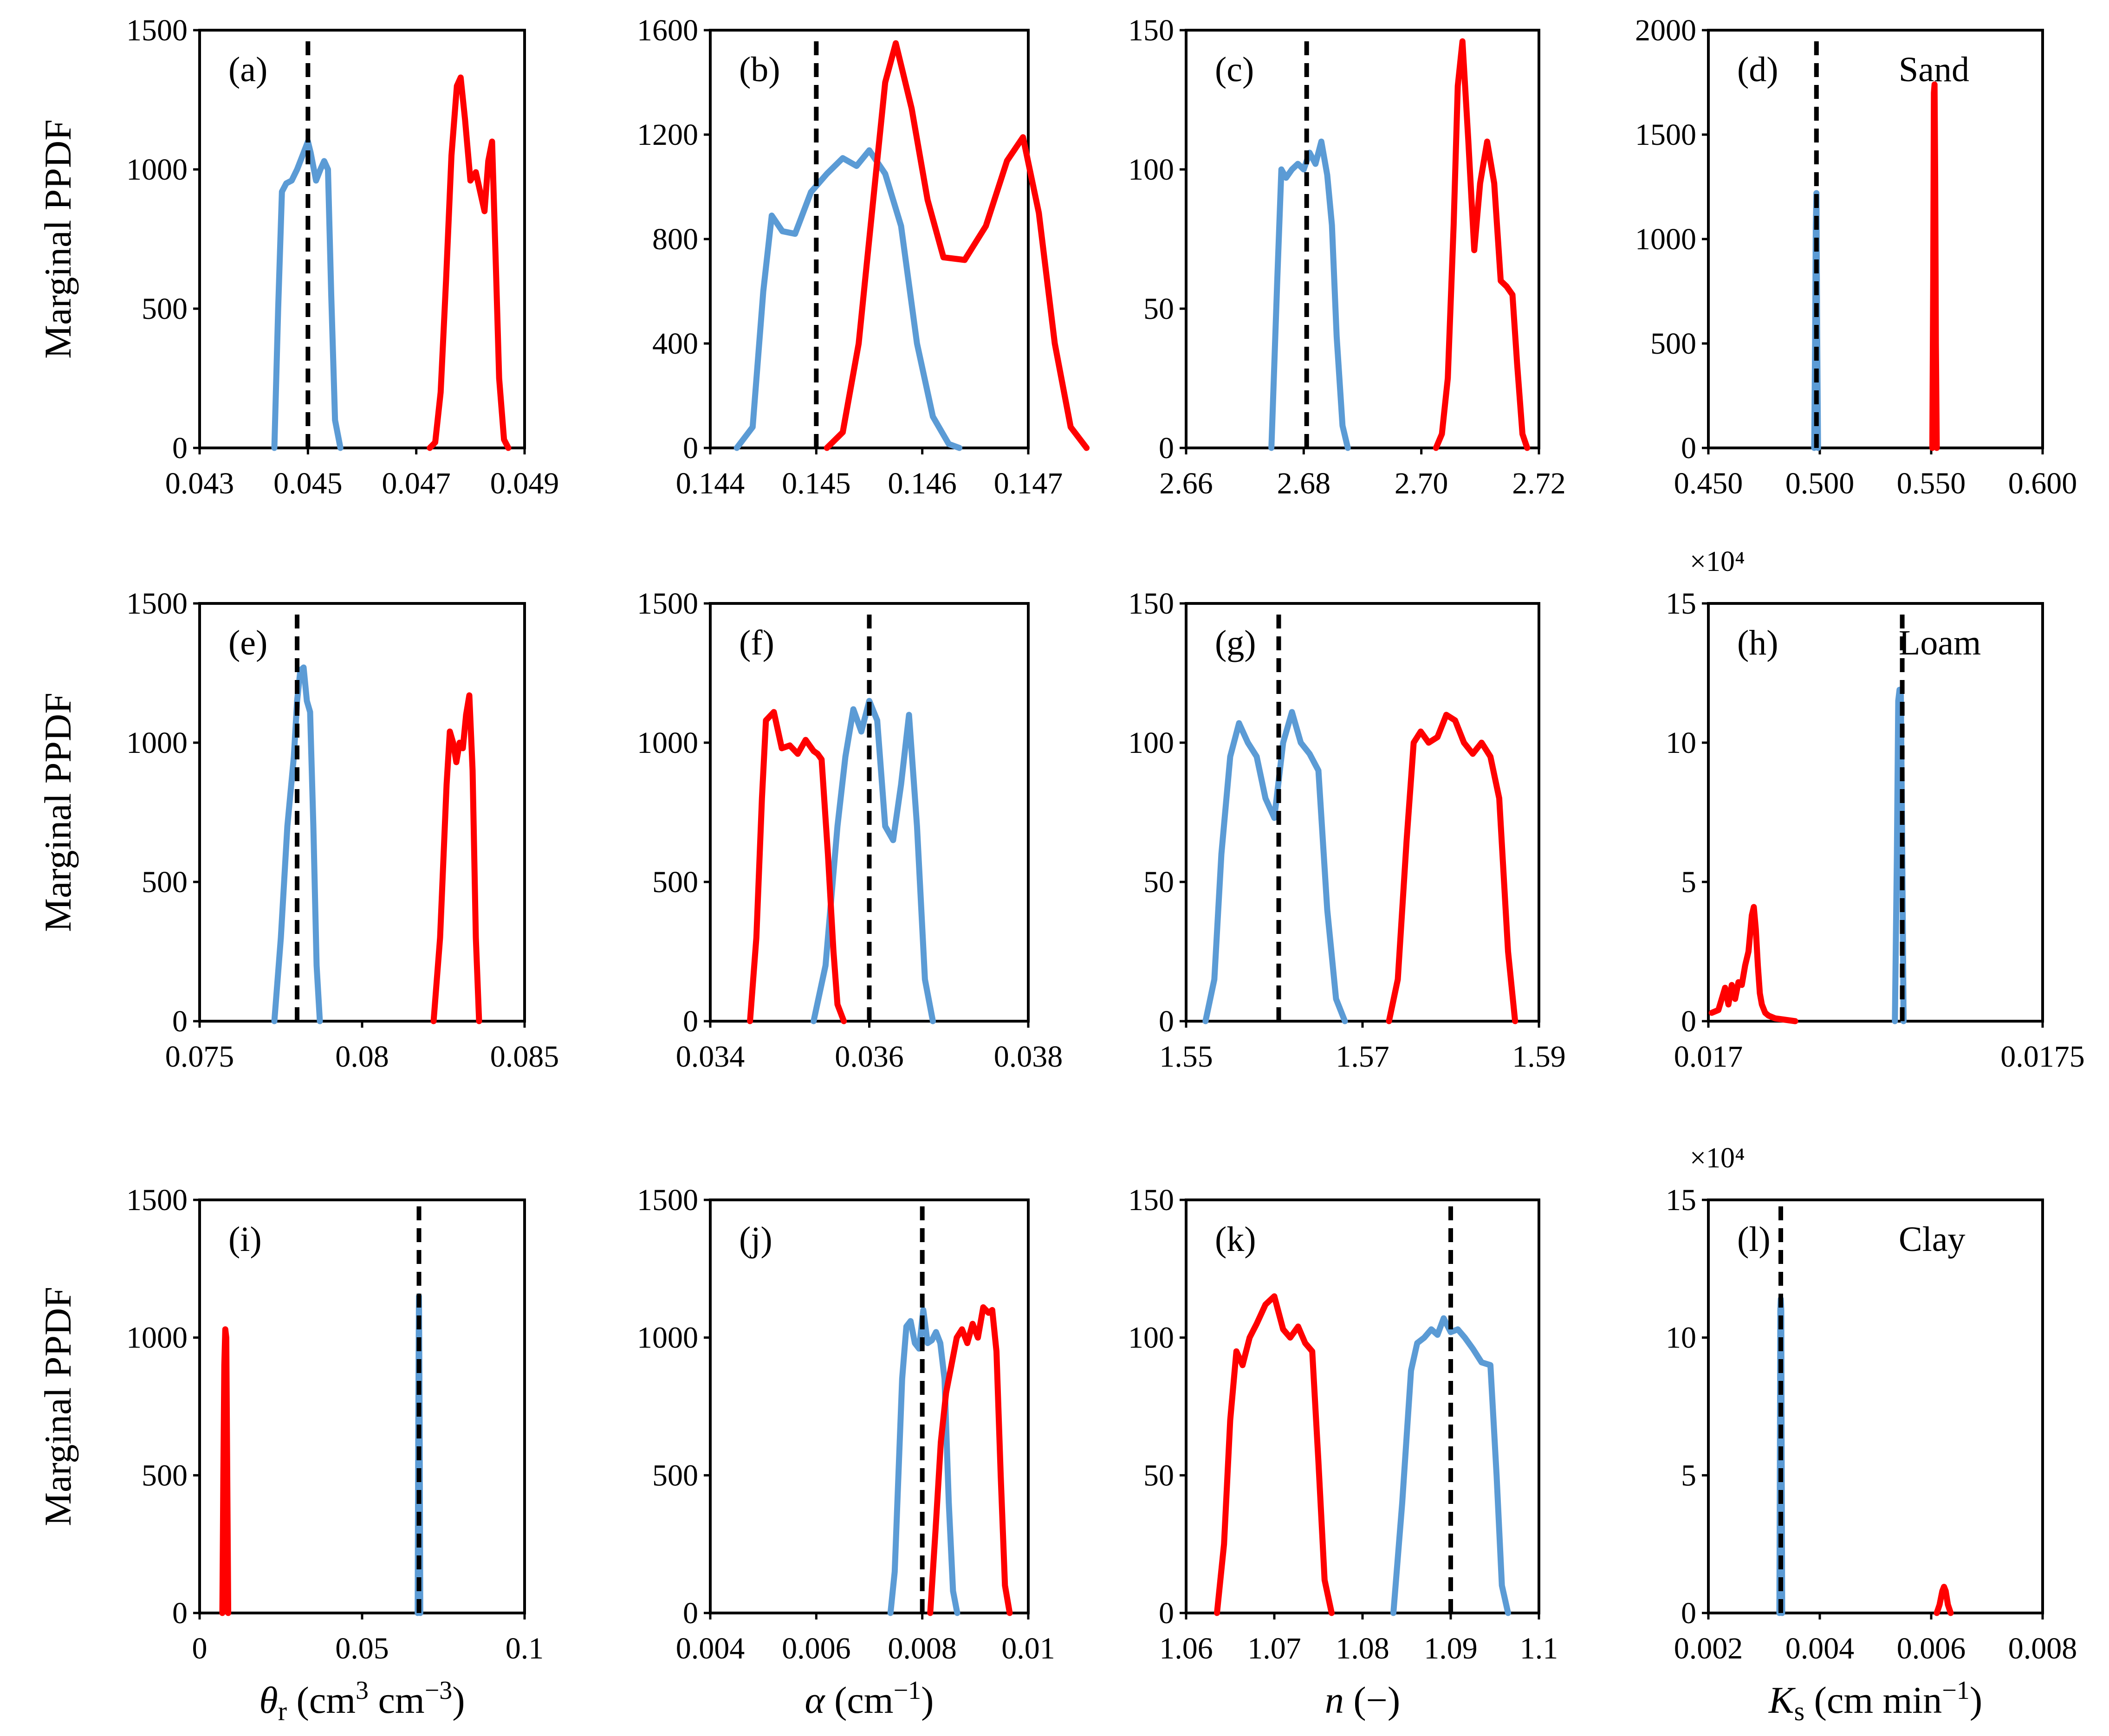 This screenshot has height=1736, width=2109. I want to click on x-tick-label: 1.57, so click(1362, 1057).